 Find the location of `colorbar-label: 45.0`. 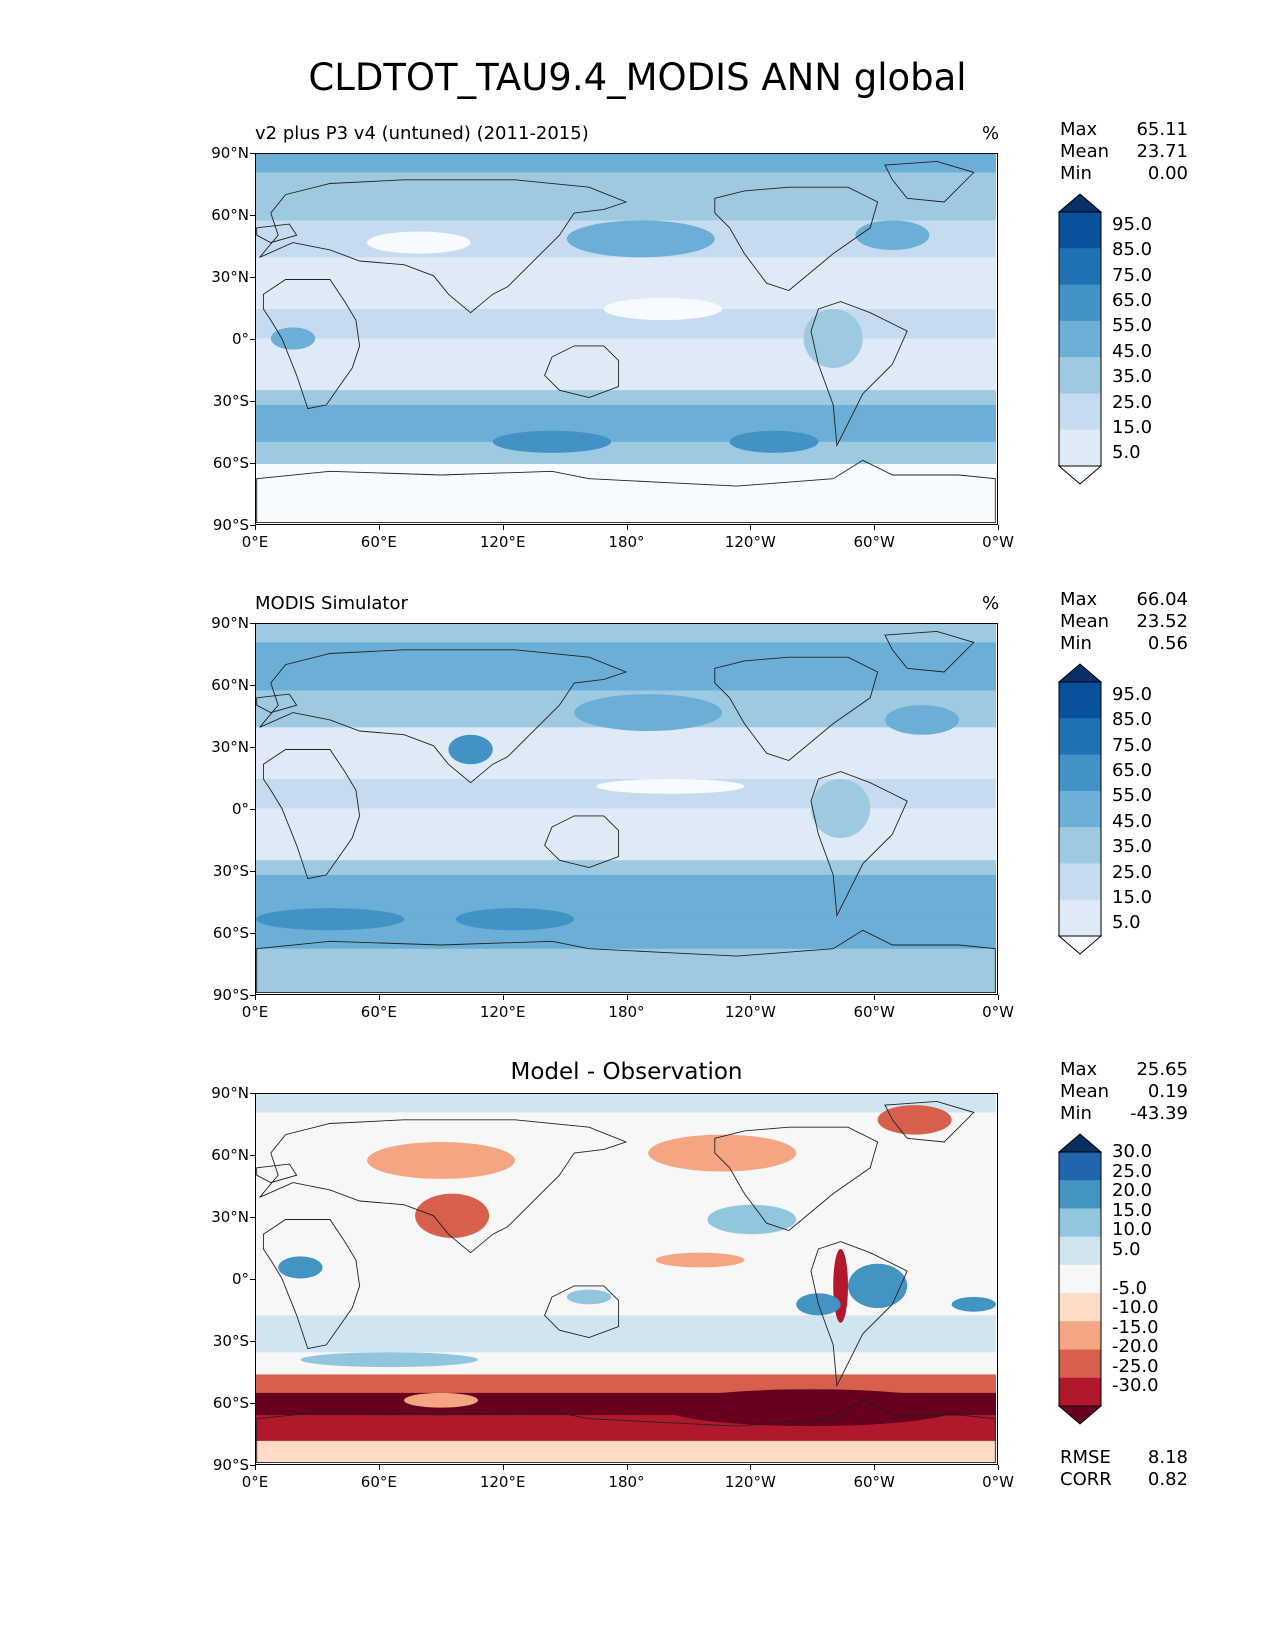

colorbar-label: 45.0 is located at coordinates (1132, 351).